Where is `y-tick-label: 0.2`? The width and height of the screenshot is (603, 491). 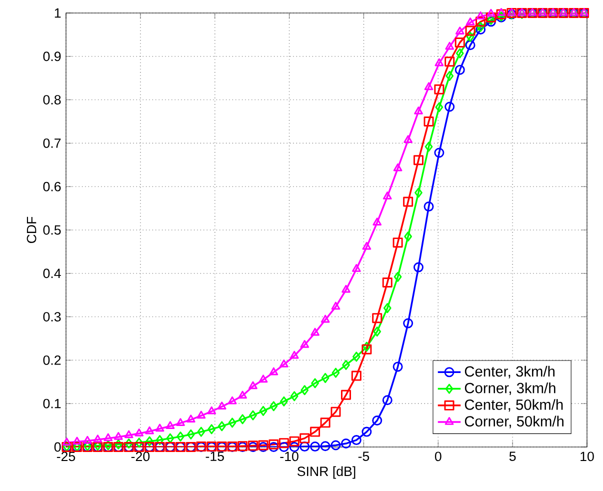
y-tick-label: 0.2 is located at coordinates (52, 360).